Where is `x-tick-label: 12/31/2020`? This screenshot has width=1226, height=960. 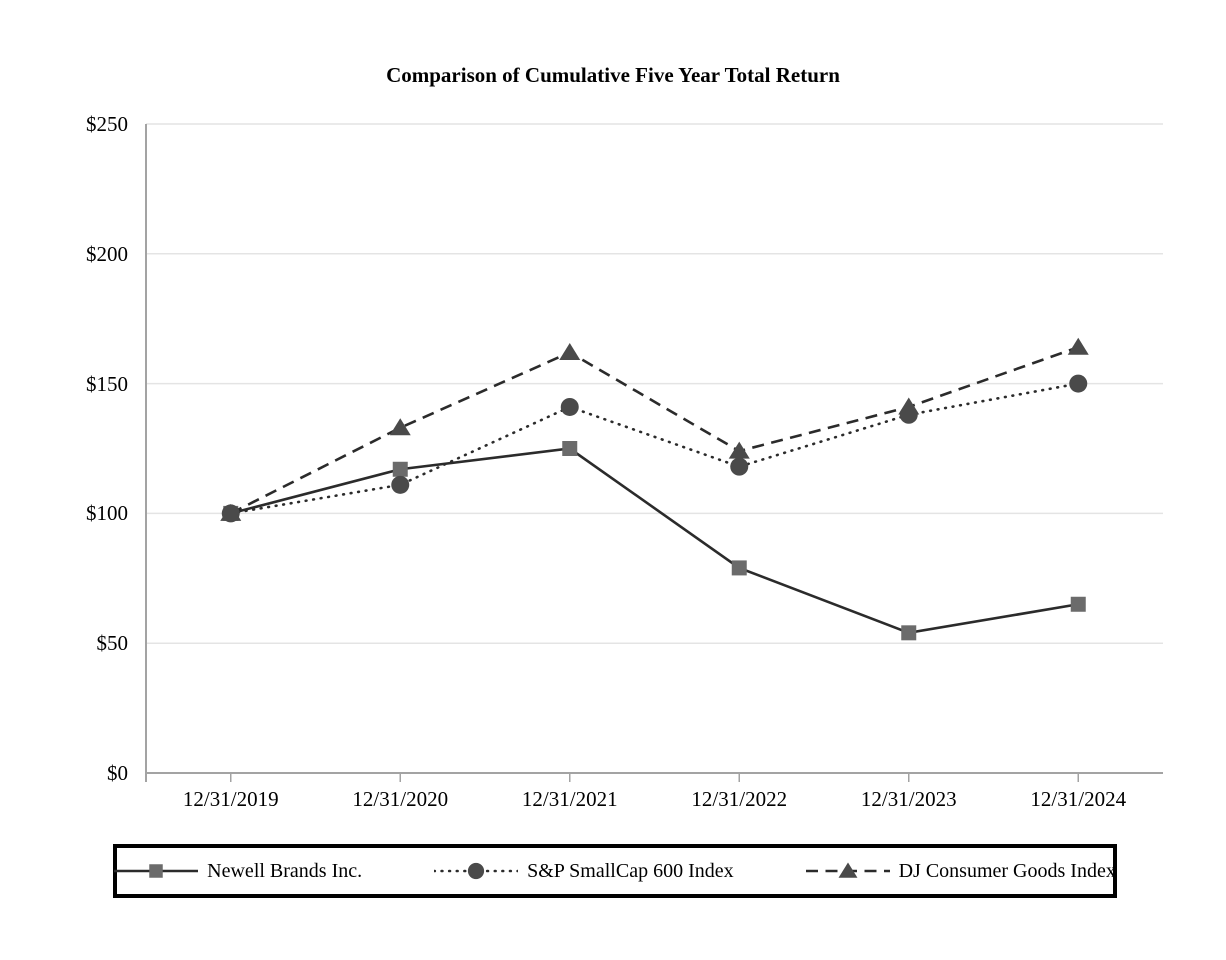
x-tick-label: 12/31/2020 is located at coordinates (400, 799).